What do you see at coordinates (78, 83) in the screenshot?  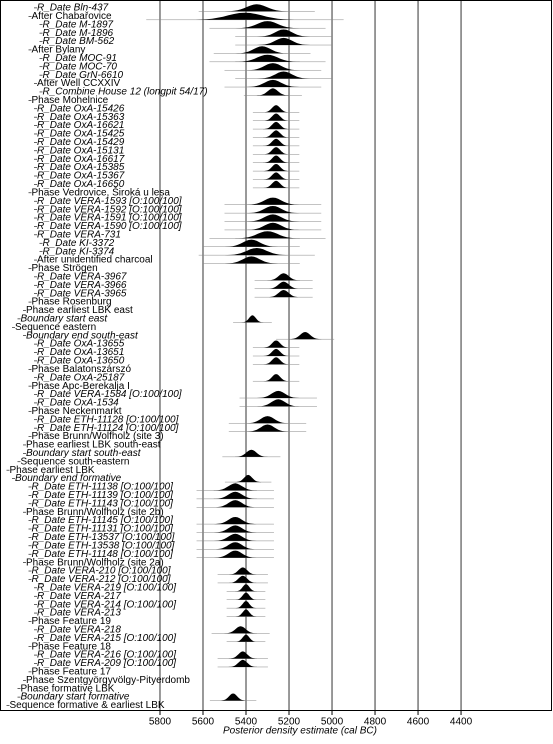 I see `row-label: After Well CCXXIV` at bounding box center [78, 83].